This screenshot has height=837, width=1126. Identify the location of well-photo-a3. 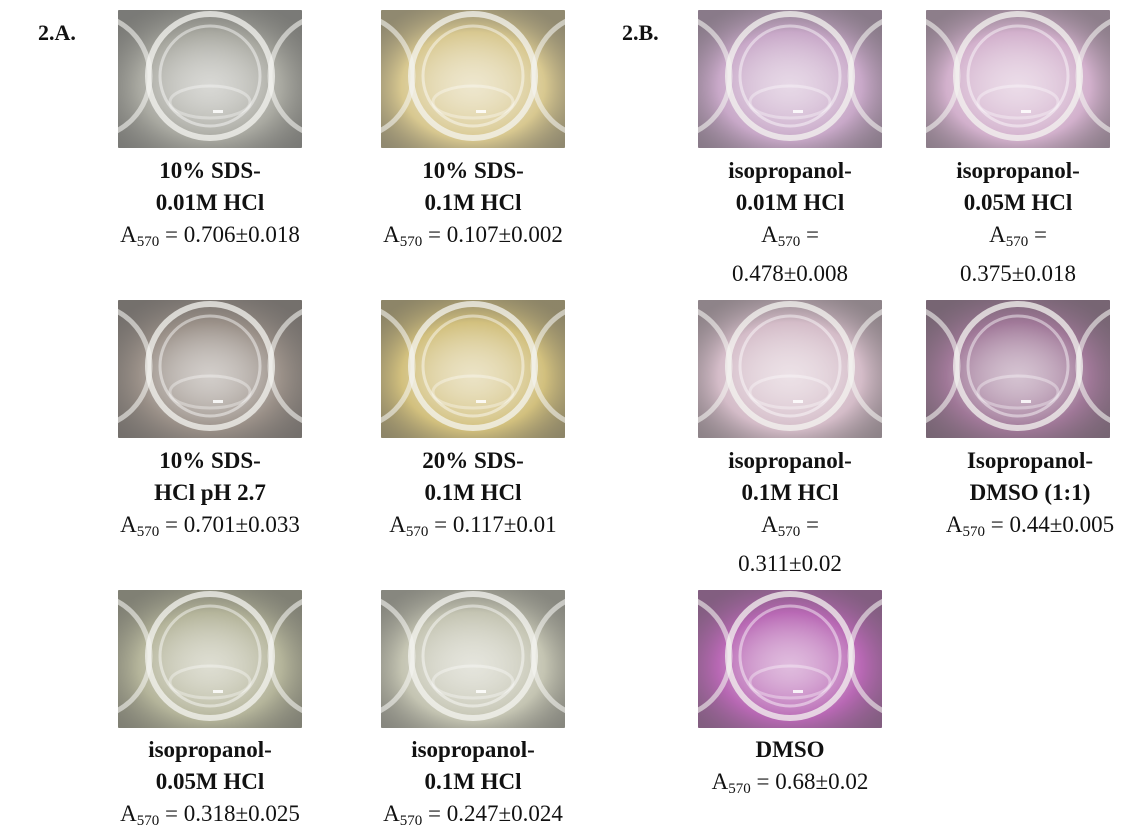
(210, 369).